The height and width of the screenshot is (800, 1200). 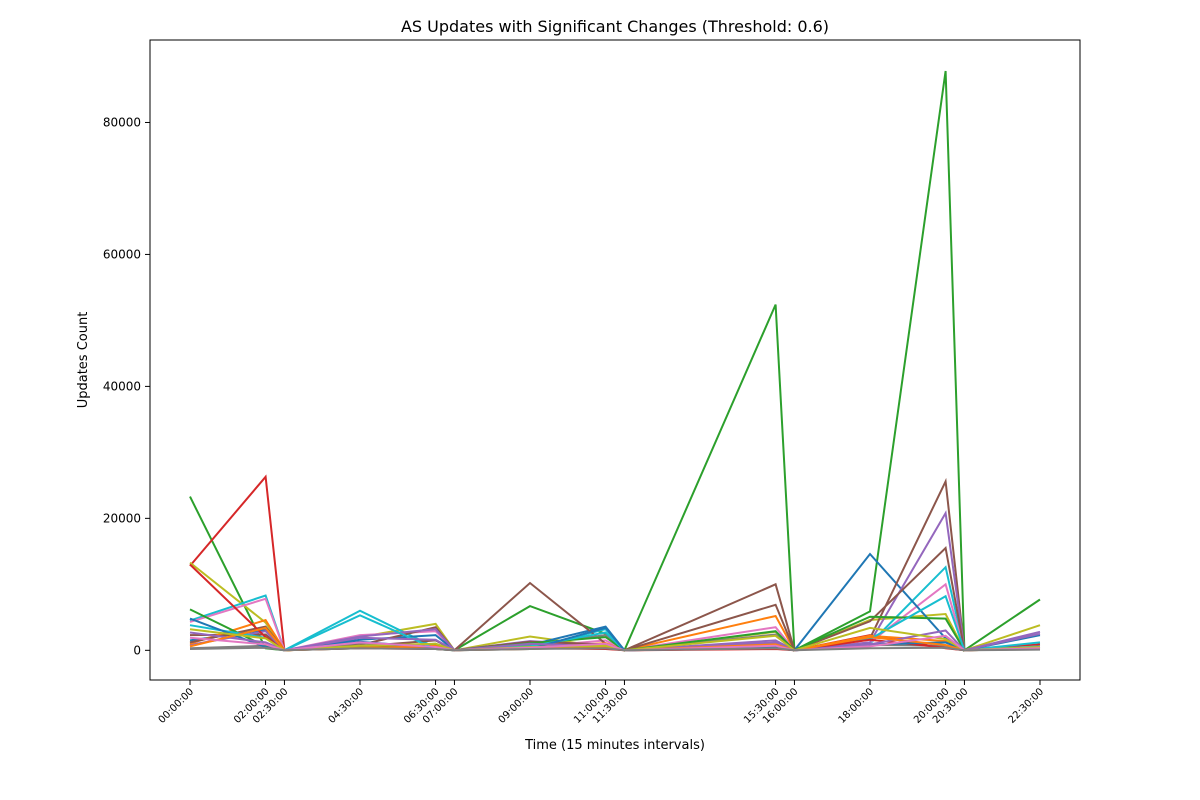 I want to click on y-axis-label: Updates Count, so click(x=83, y=360).